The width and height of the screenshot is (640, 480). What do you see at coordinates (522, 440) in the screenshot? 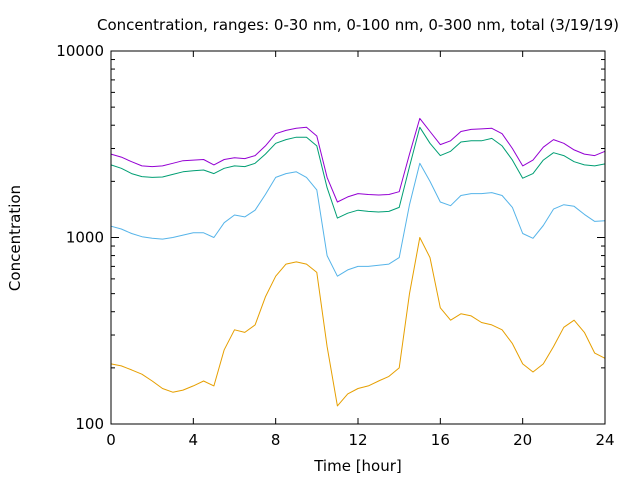
I see `x-tick-label: 20` at bounding box center [522, 440].